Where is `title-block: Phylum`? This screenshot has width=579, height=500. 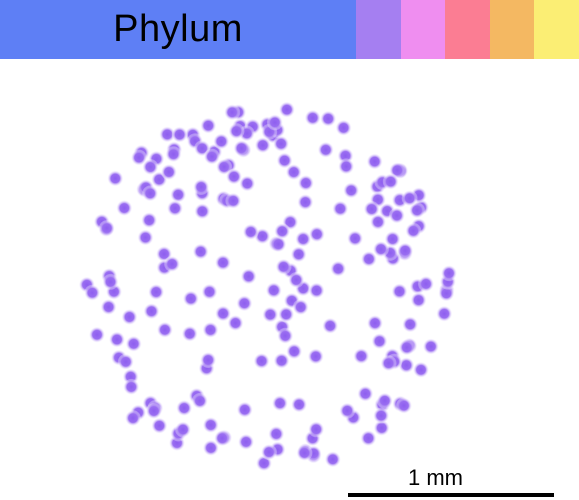
title-block: Phylum is located at coordinates (178, 29).